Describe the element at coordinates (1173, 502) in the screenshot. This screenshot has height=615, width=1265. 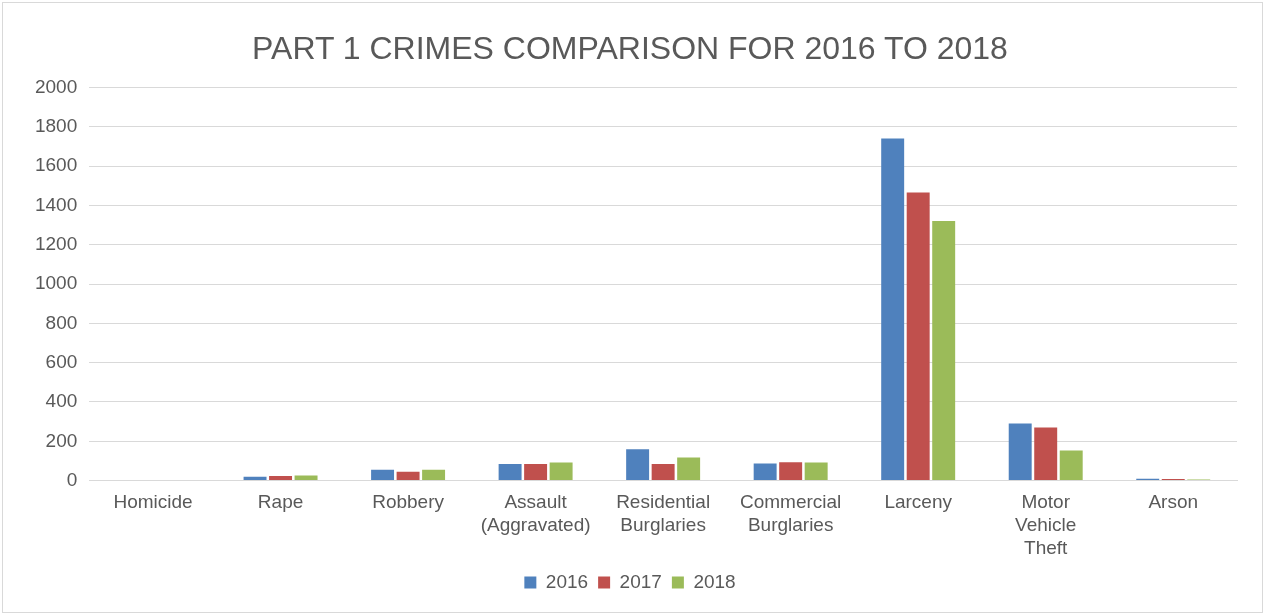
I see `x-tick-label: Arson` at that location.